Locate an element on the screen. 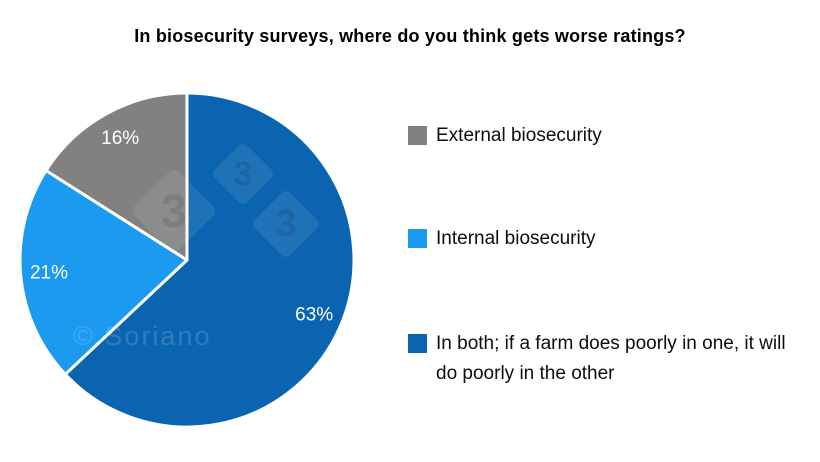  legend-label-external: External biosecurity is located at coordinates (519, 135).